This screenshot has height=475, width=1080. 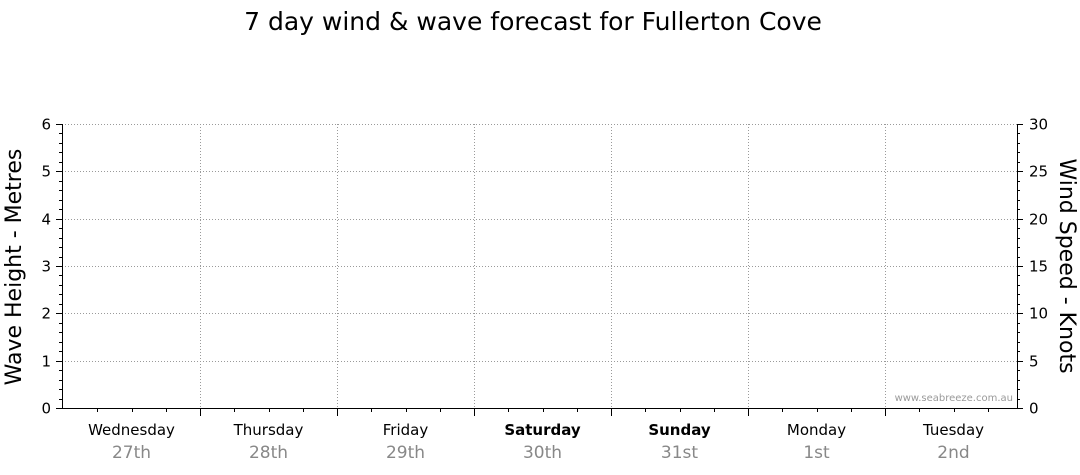 I want to click on day-date-label: 29th, so click(x=405, y=453).